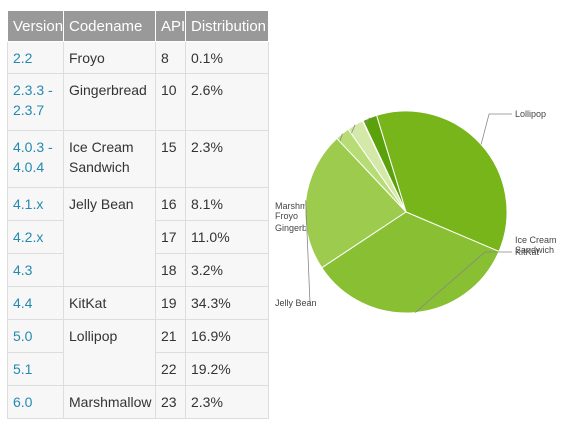 Image resolution: width=578 pixels, height=432 pixels. Describe the element at coordinates (33, 100) in the screenshot. I see `version-line: 2.3.3 - 2.3.7` at that location.